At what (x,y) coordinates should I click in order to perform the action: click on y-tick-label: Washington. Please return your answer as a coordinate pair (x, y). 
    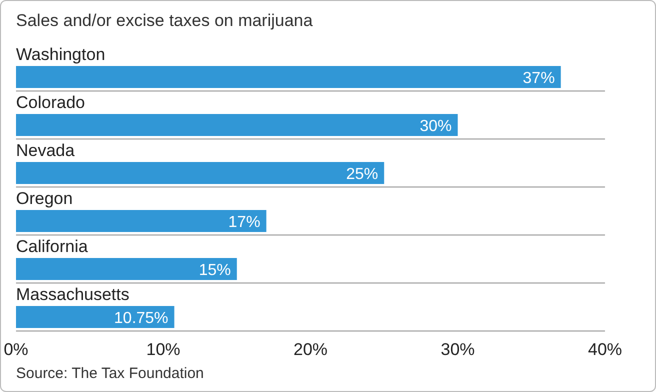
    Looking at the image, I should click on (61, 54).